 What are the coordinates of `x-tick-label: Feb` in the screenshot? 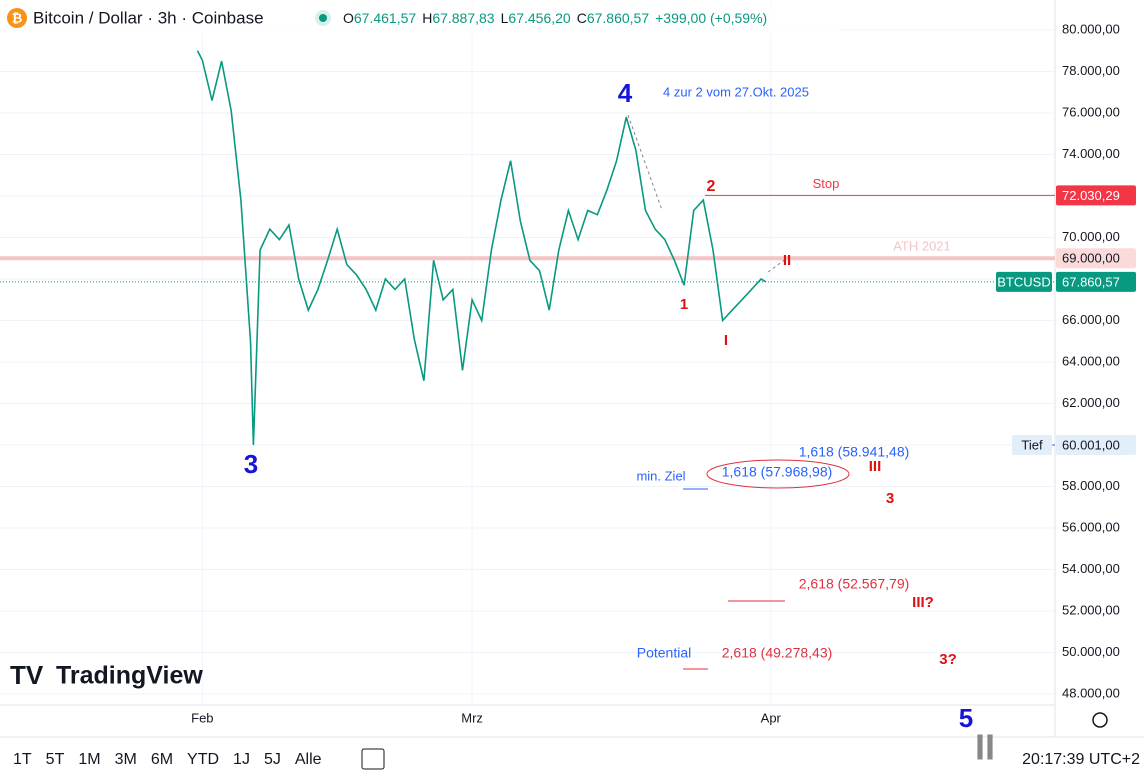 It's located at (202, 717).